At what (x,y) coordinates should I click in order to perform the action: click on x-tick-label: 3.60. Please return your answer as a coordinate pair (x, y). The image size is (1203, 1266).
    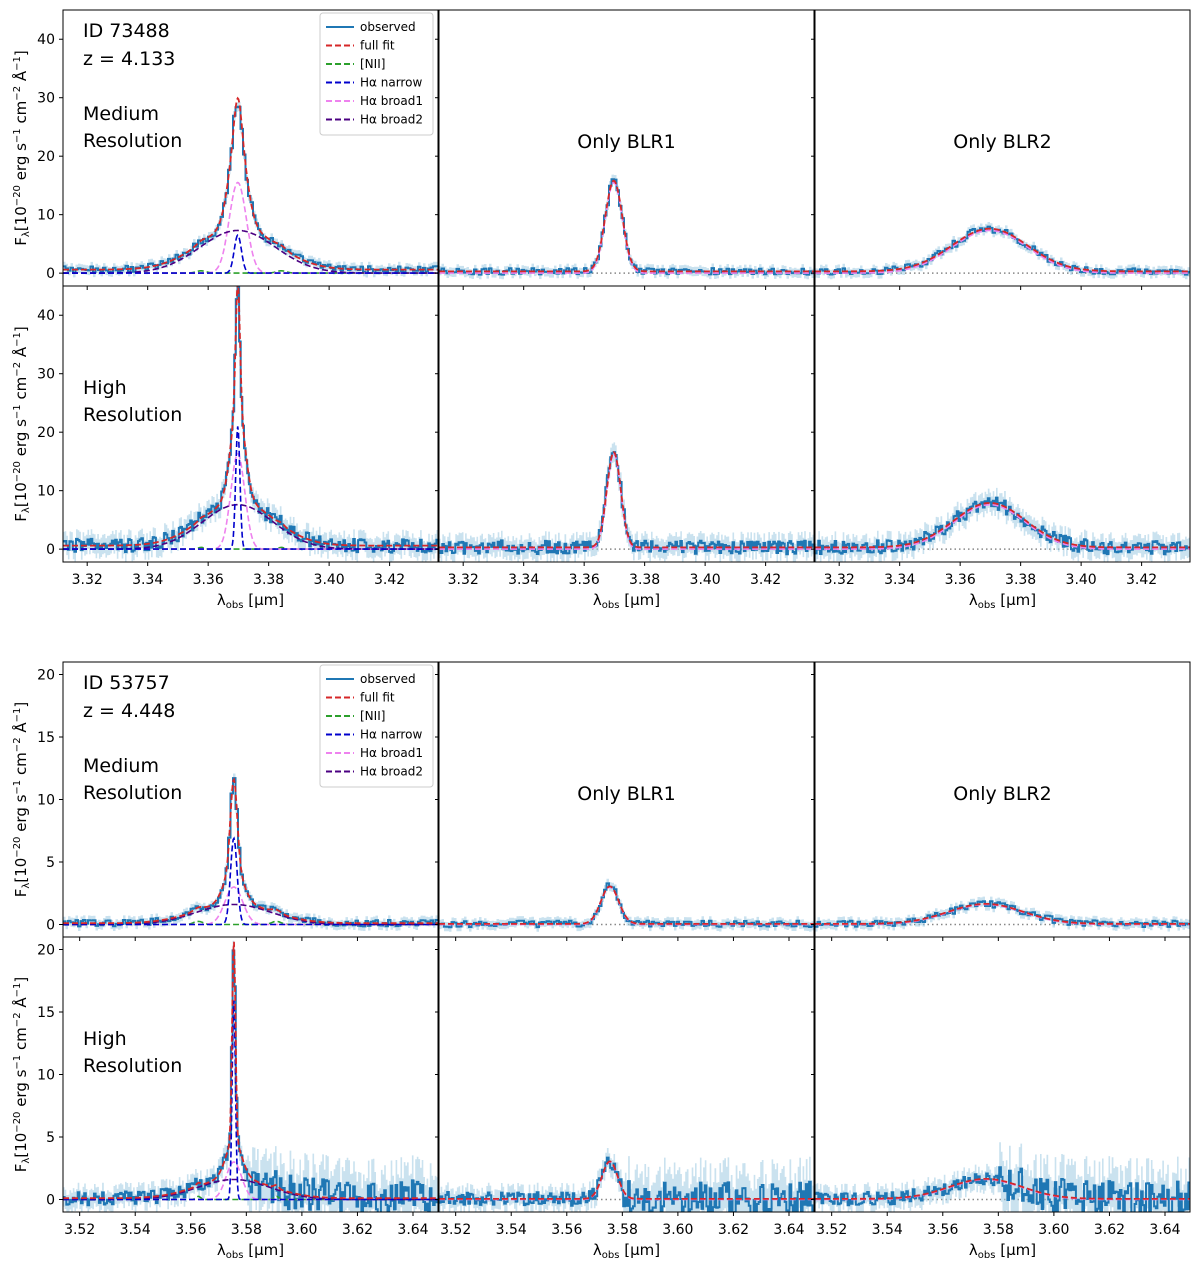
    Looking at the image, I should click on (677, 1230).